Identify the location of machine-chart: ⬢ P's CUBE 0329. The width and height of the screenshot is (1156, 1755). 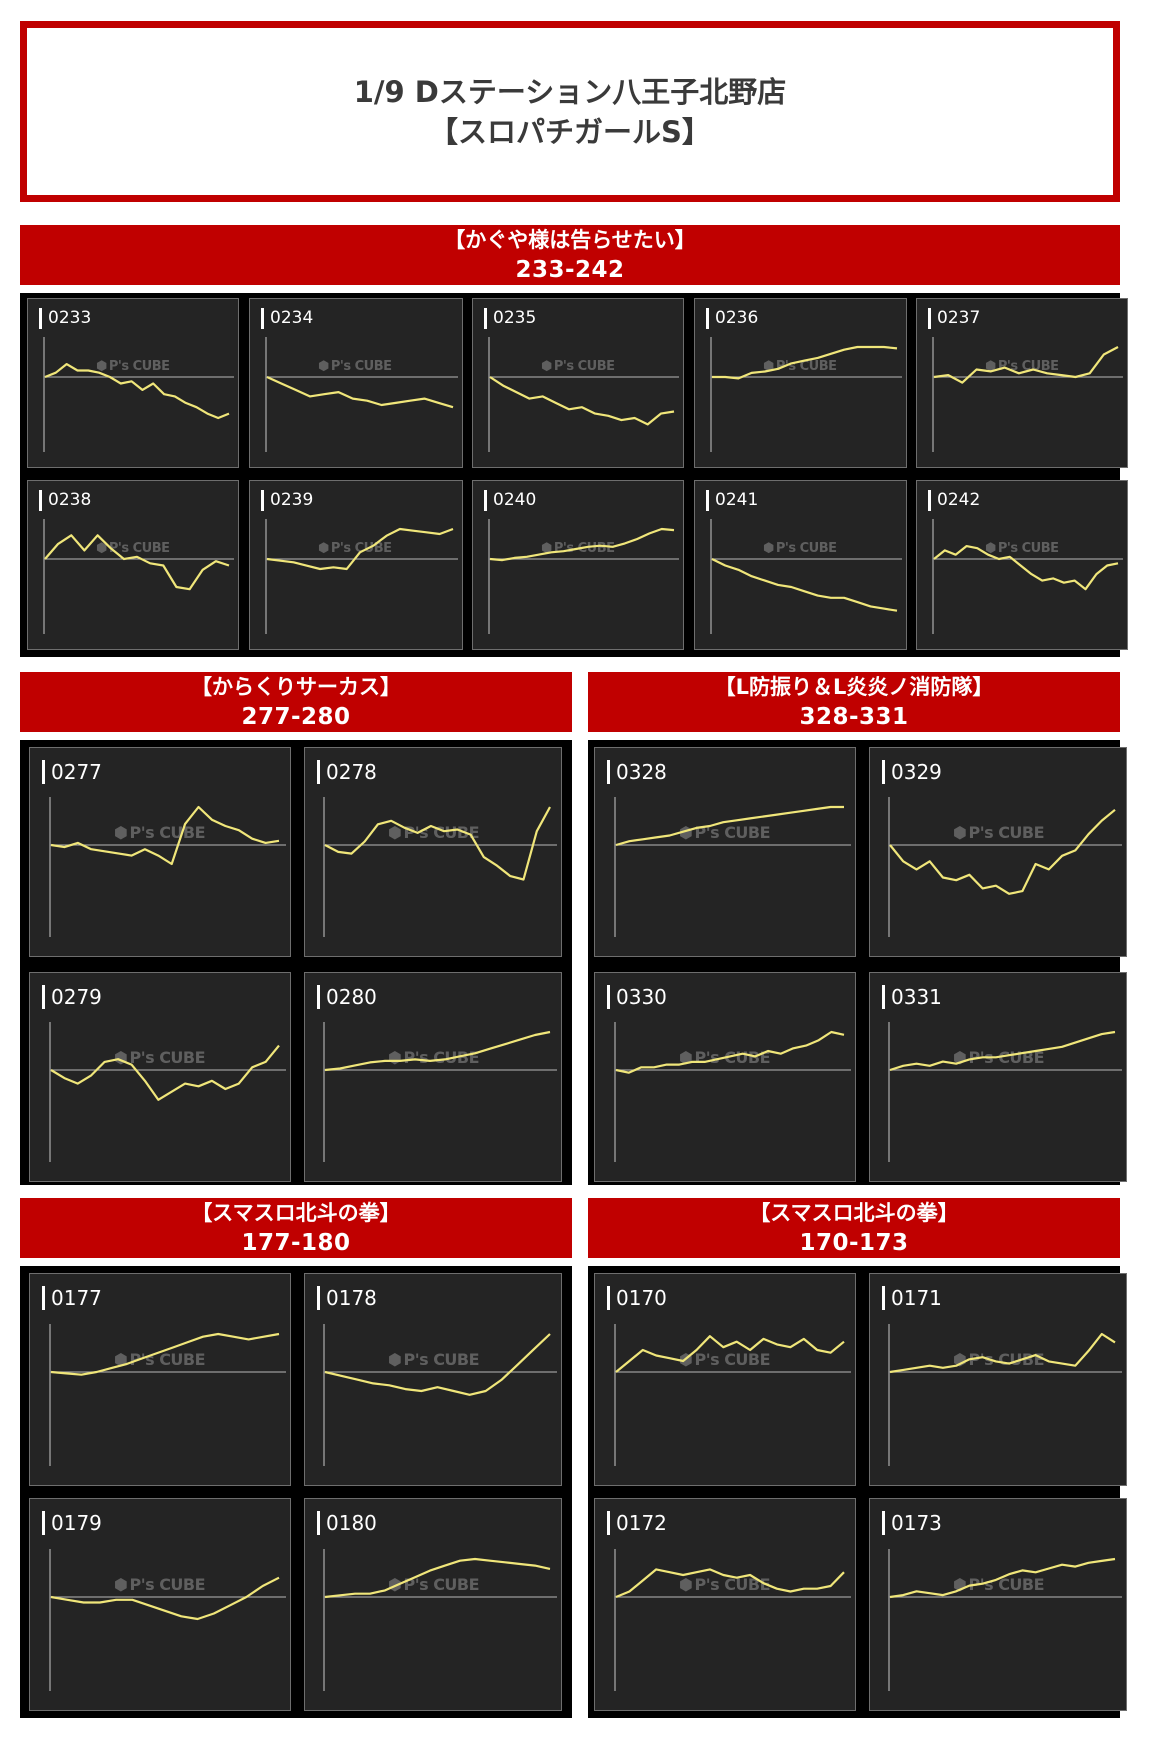
(998, 852).